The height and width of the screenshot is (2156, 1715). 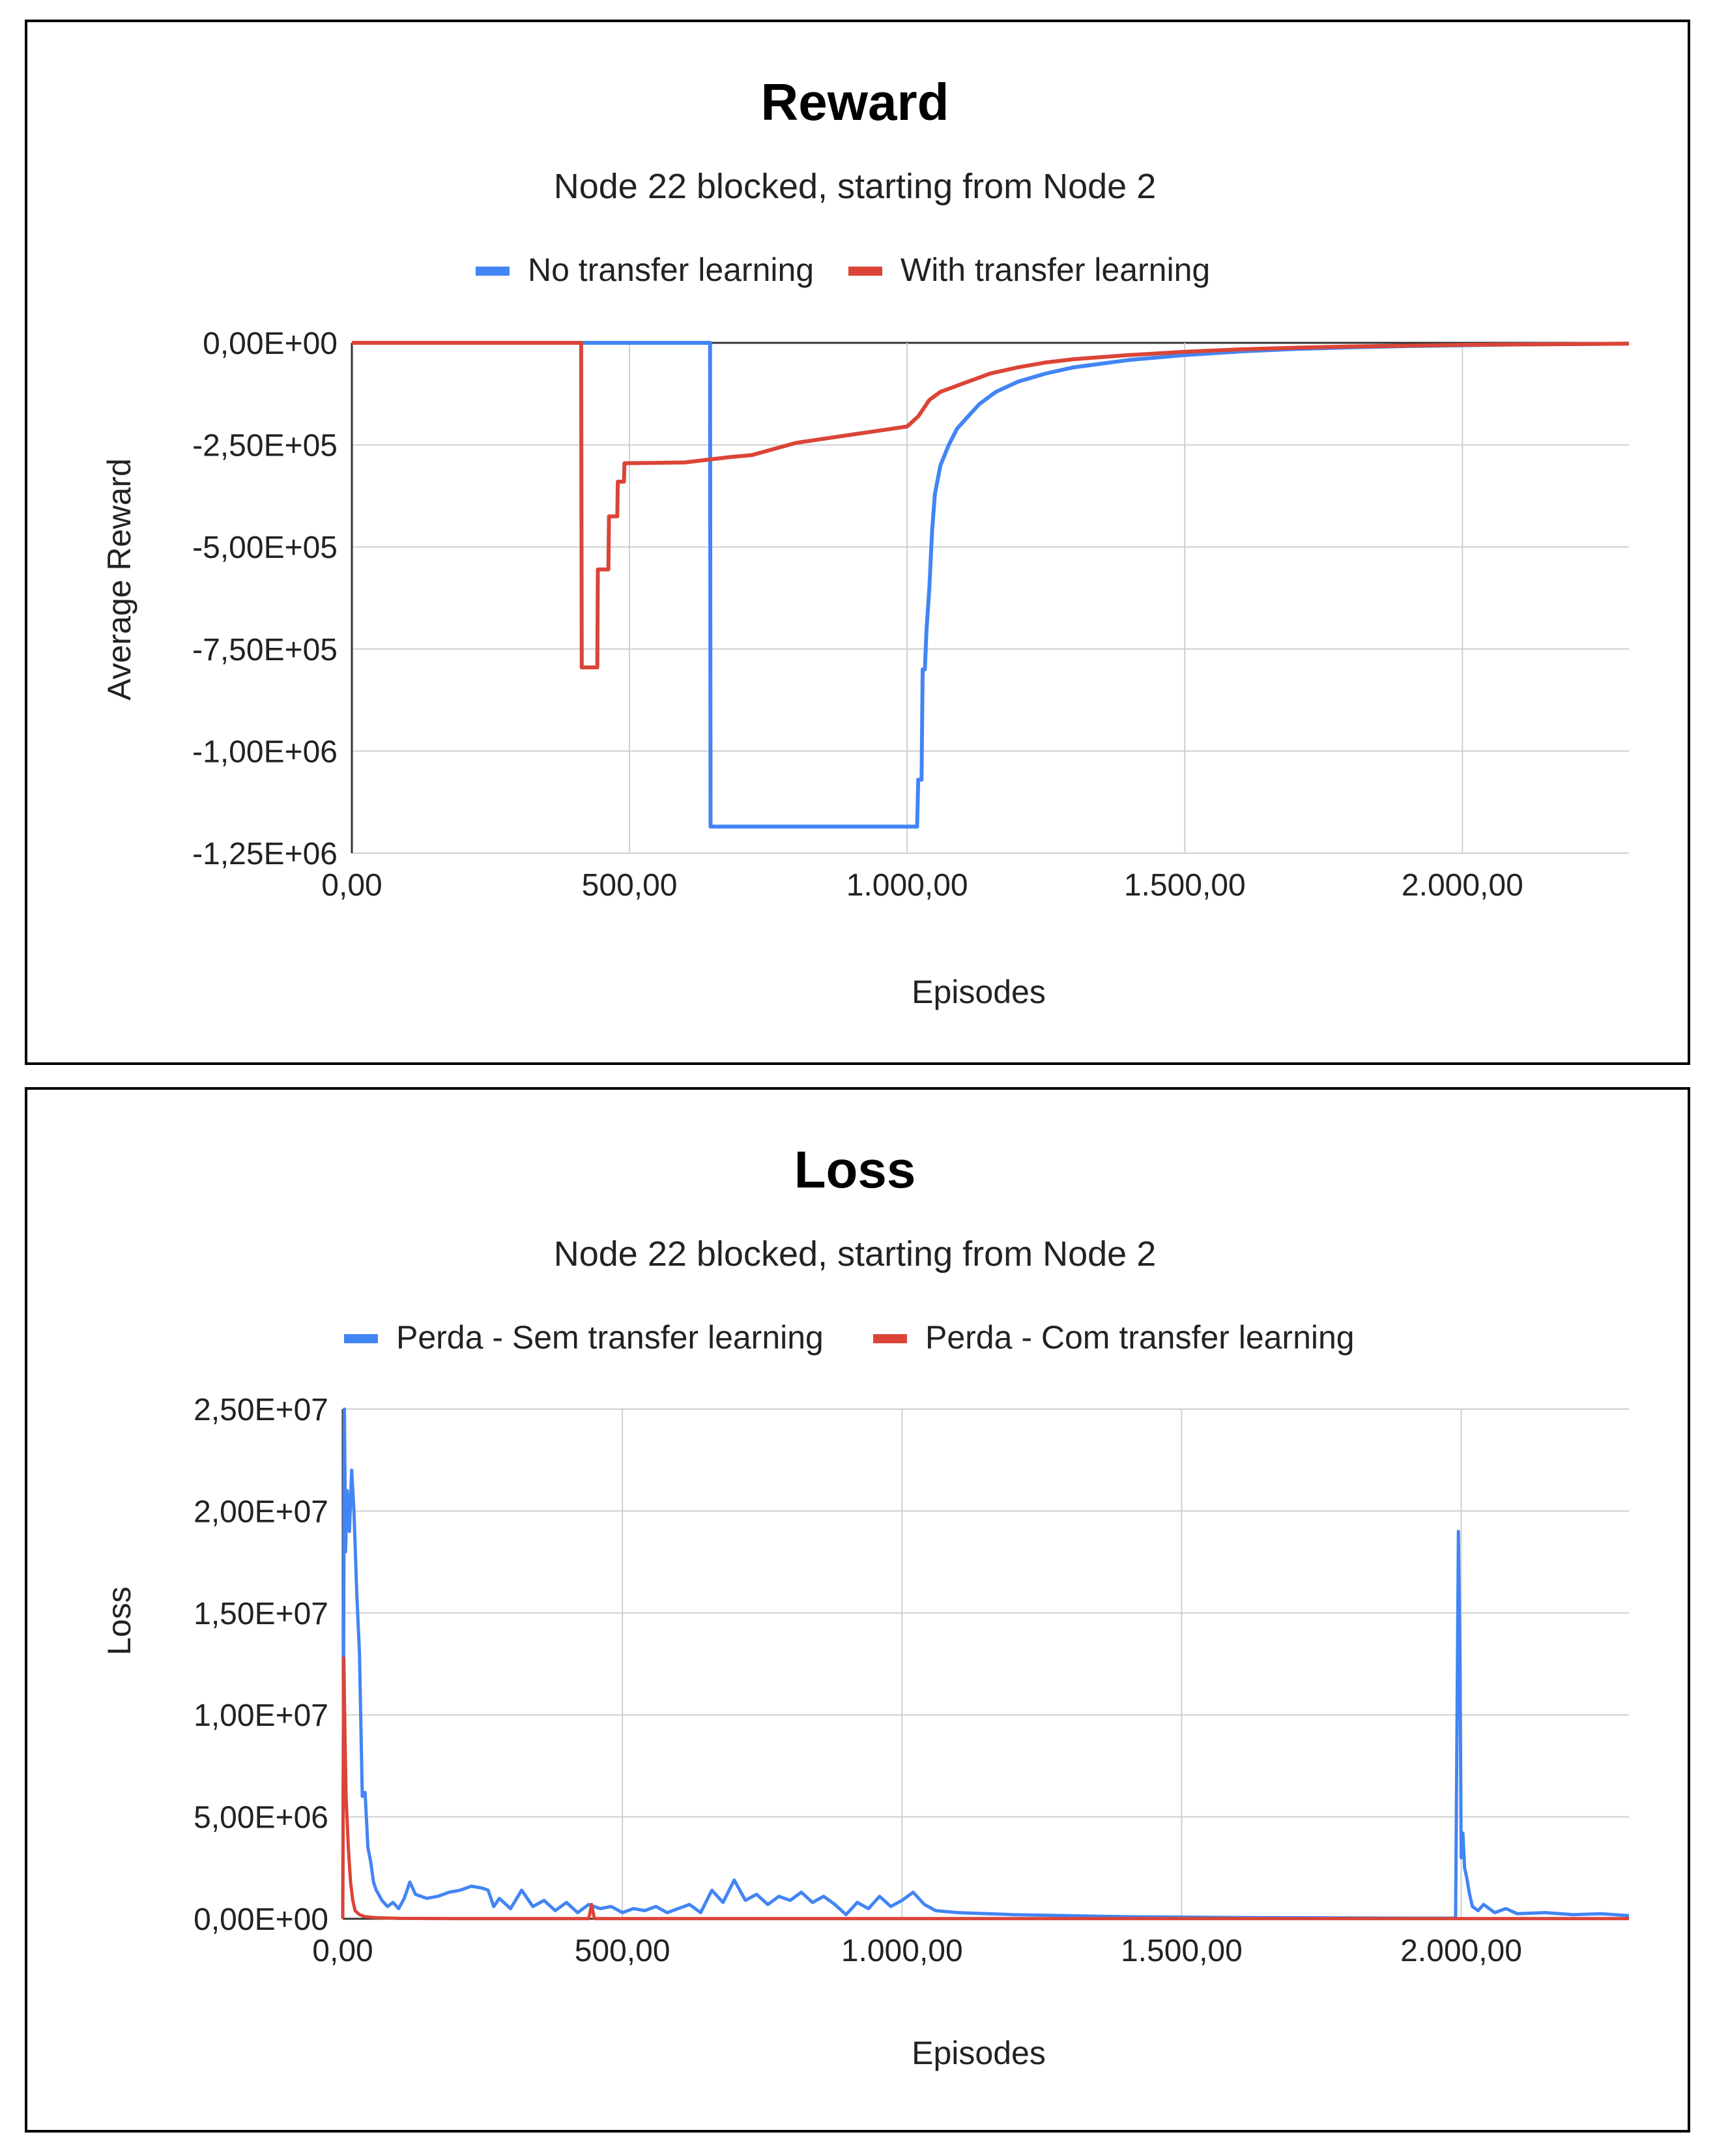 I want to click on loss-y-tick-label: 0,00E+00, so click(x=261, y=1920).